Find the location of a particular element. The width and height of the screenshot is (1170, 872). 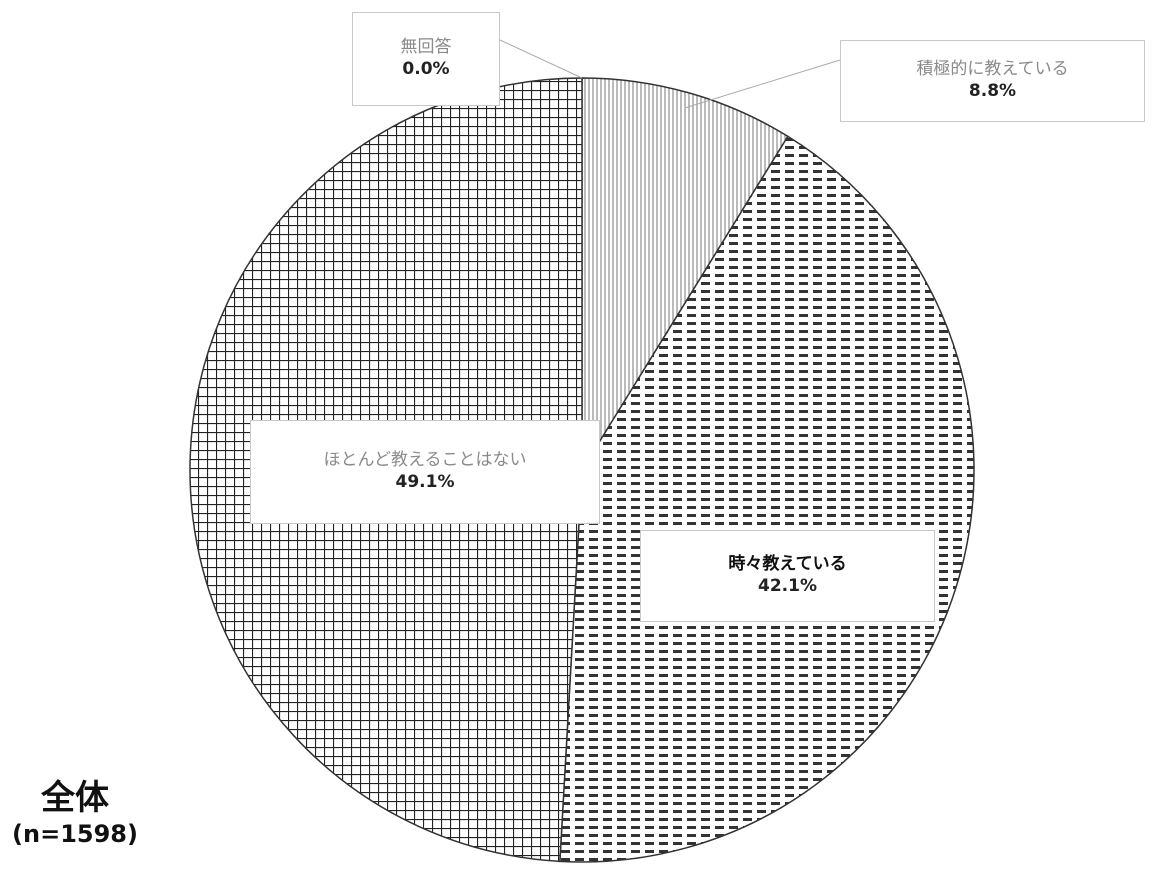

group-title: 全体 is located at coordinates (75, 798).